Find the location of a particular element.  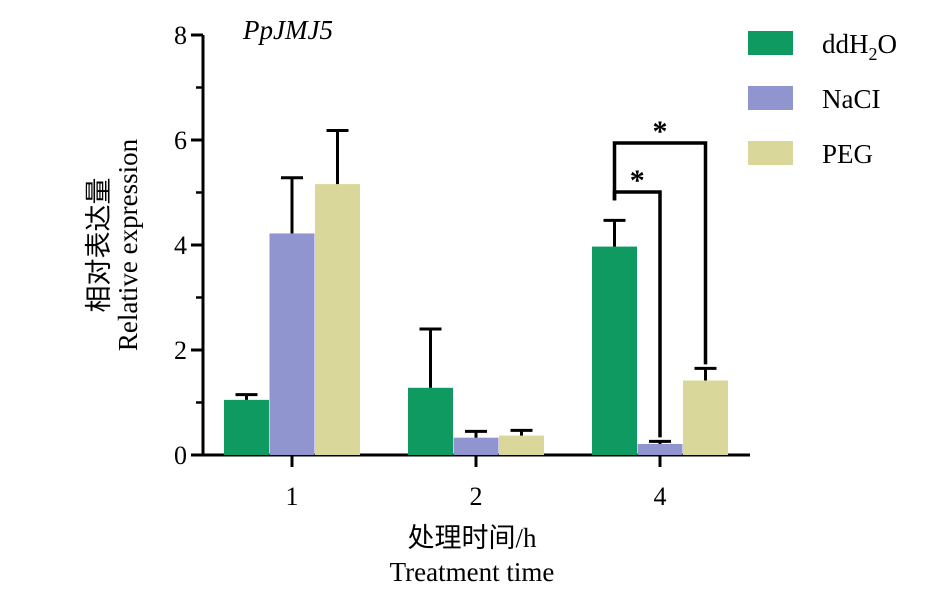

y-tick-label: 2 is located at coordinates (180, 350).